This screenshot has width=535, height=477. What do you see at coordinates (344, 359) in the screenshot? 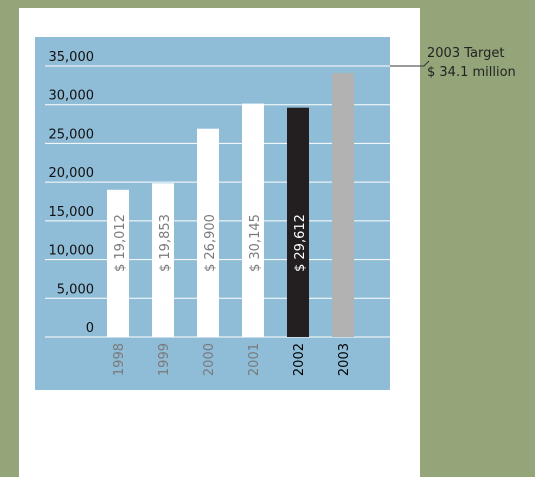
I see `x-tick-label: 2003` at bounding box center [344, 359].